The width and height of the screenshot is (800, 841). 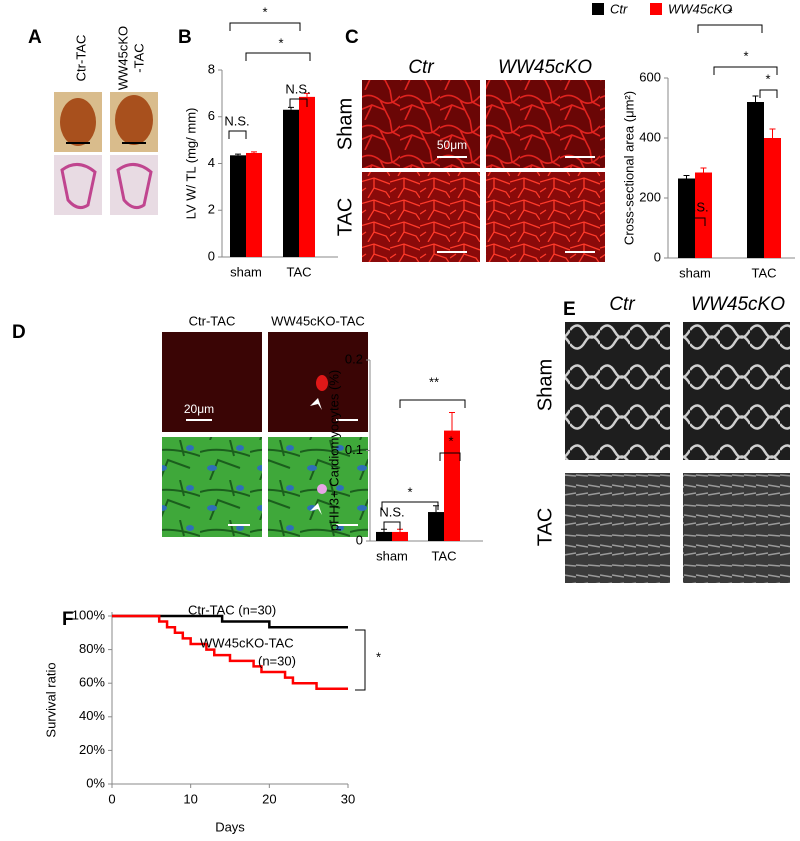 What do you see at coordinates (352, 37) in the screenshot?
I see `panel-letter: C` at bounding box center [352, 37].